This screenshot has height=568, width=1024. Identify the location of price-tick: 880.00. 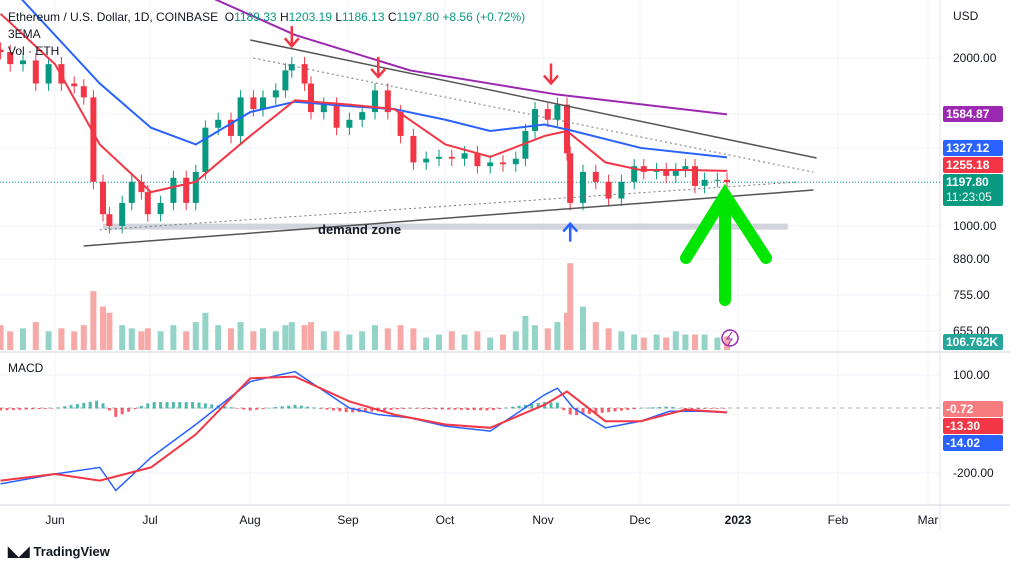
(971, 259).